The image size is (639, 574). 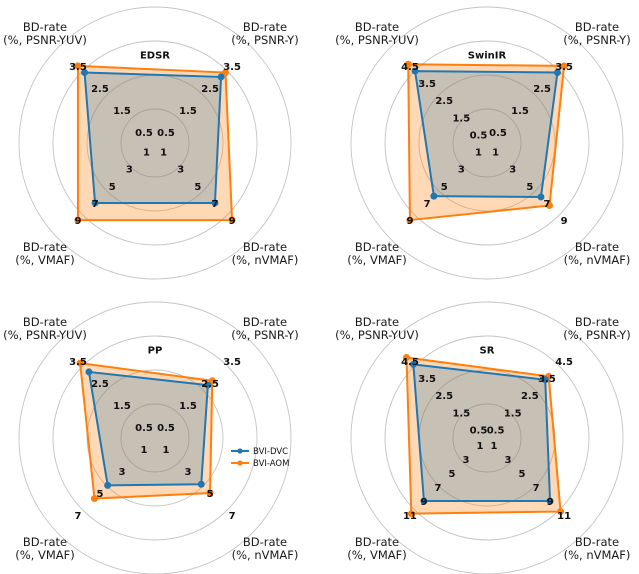 I want to click on chart-title: PP, so click(x=155, y=351).